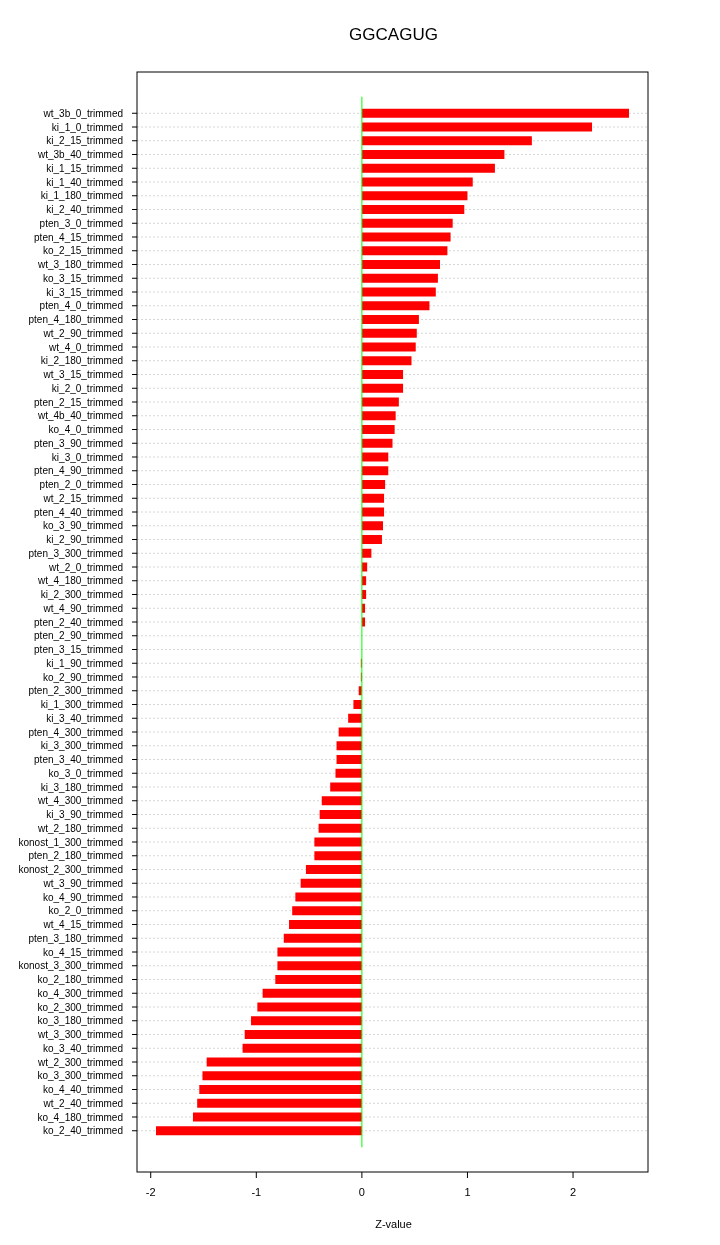  What do you see at coordinates (80, 1076) in the screenshot?
I see `y-tick-label: ko_3_300_trimmed` at bounding box center [80, 1076].